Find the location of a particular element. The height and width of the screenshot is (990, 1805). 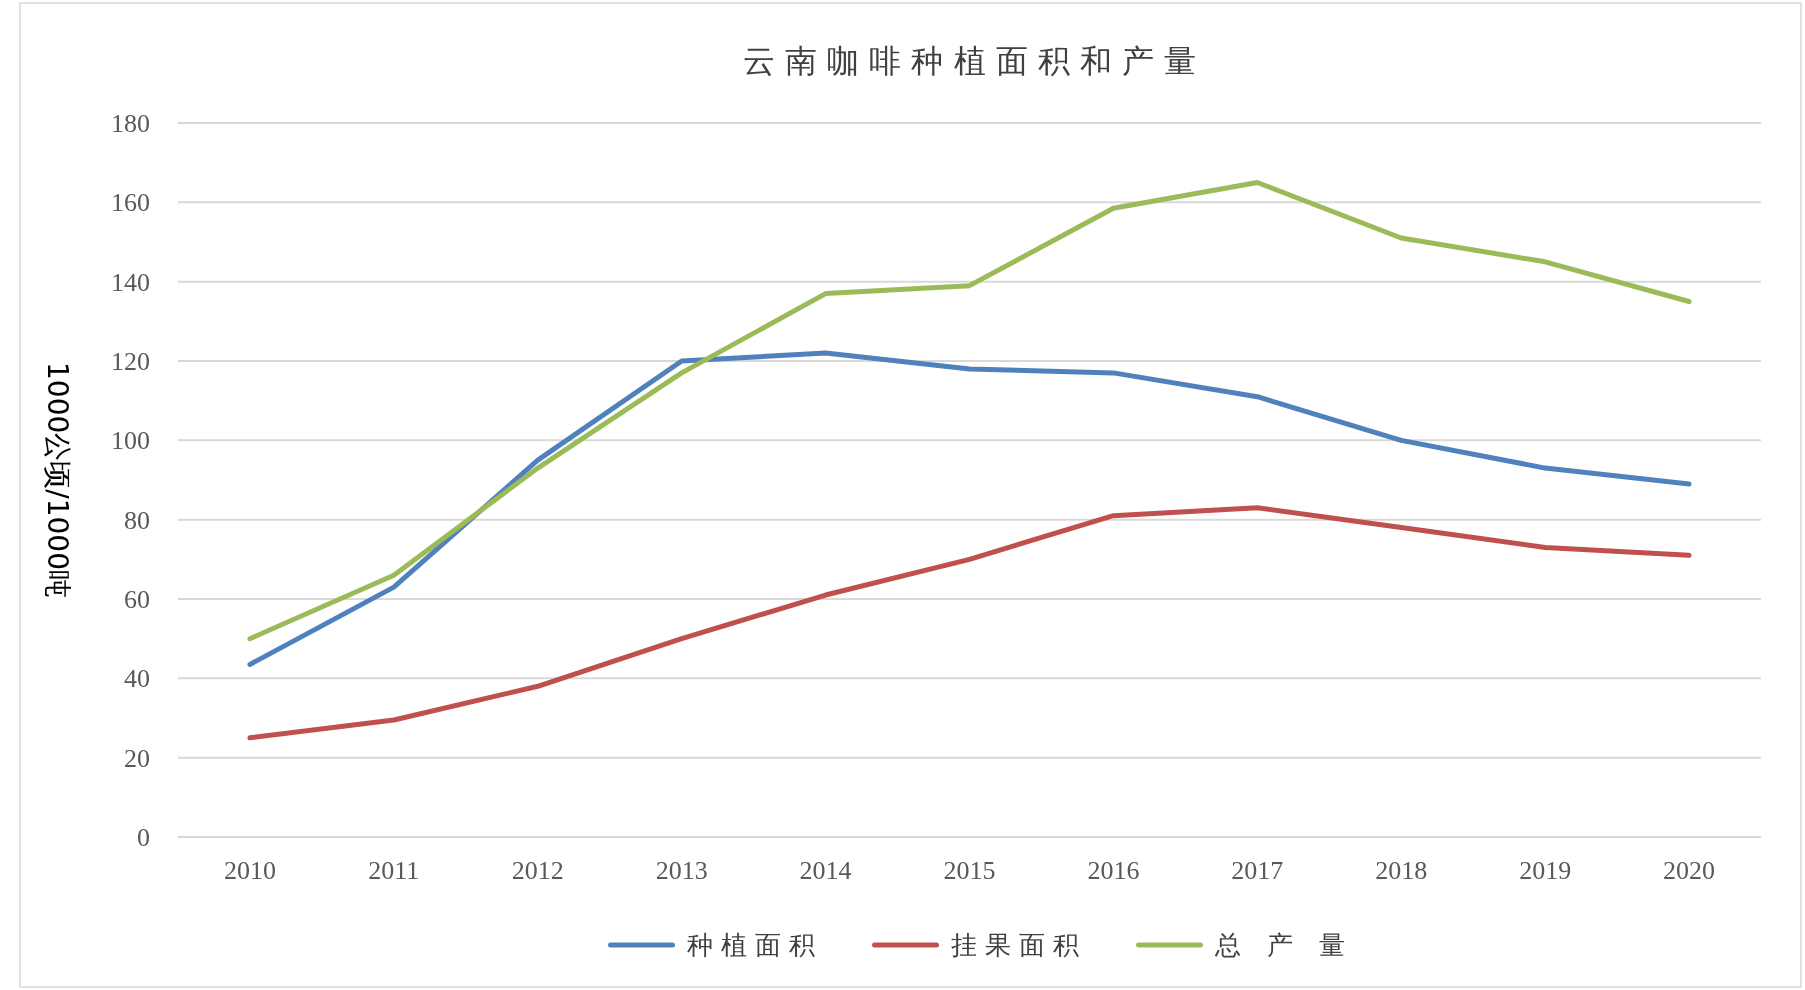

x-tick-label: 2010 is located at coordinates (249, 870).